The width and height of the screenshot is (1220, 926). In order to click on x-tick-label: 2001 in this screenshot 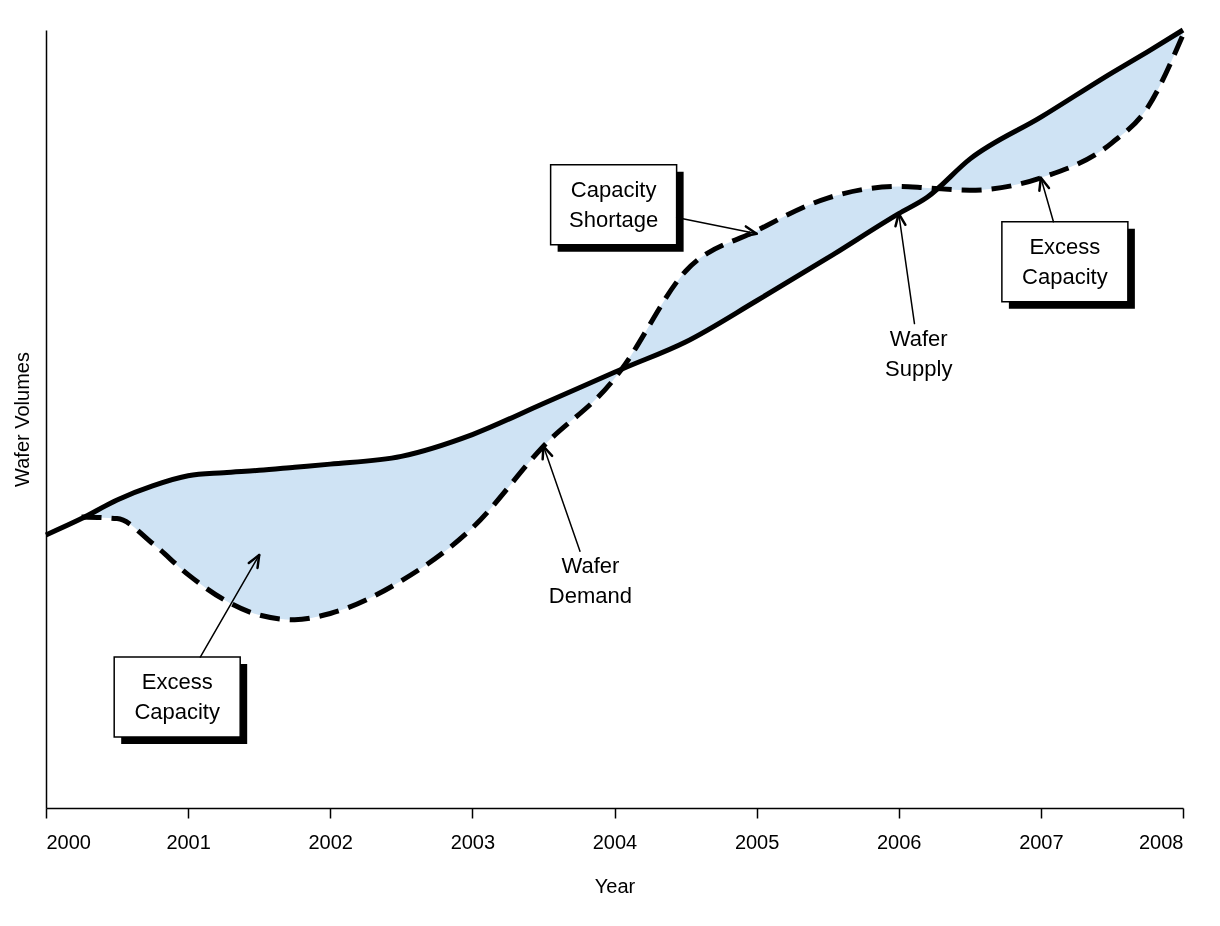, I will do `click(188, 841)`.